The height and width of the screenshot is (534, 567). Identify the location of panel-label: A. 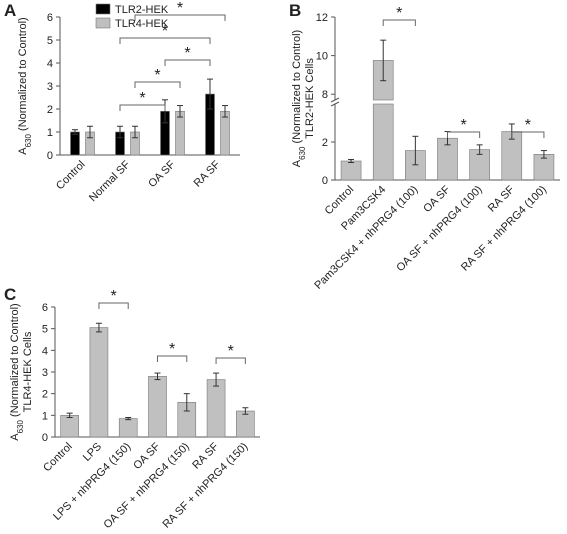
(10, 10).